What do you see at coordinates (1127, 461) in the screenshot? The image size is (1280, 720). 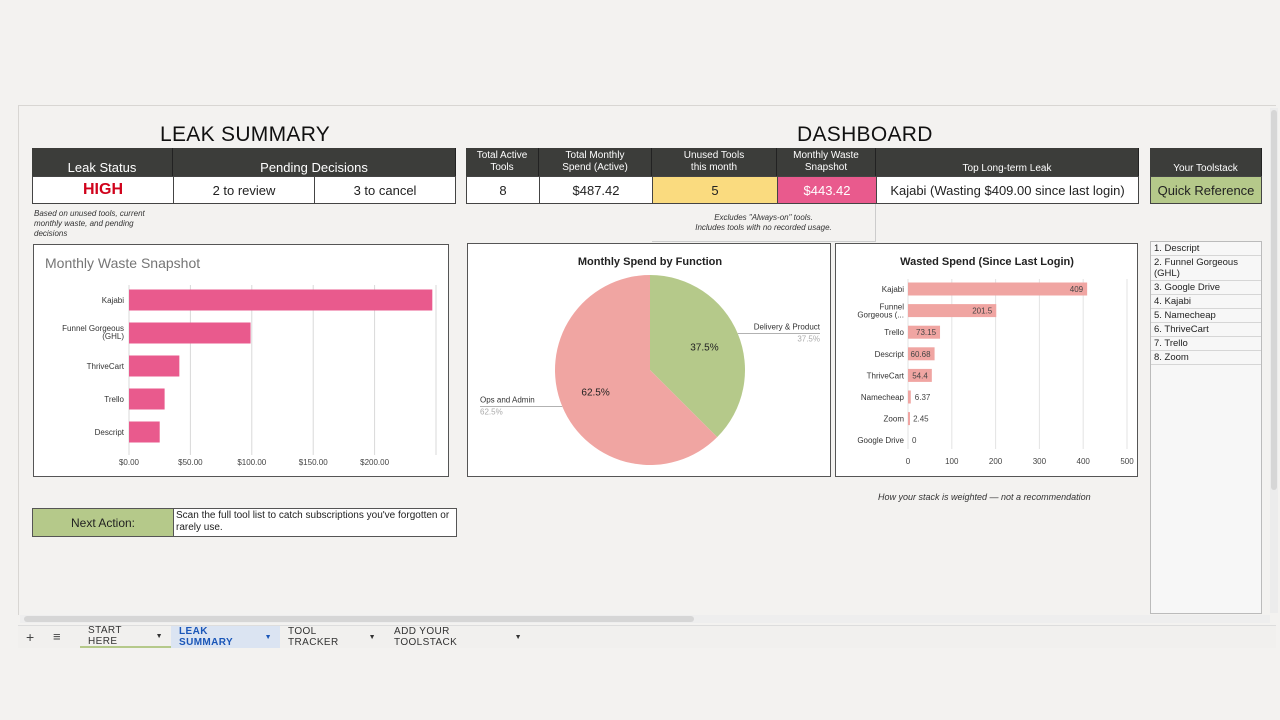 I see `chart3-tick-label: 500` at bounding box center [1127, 461].